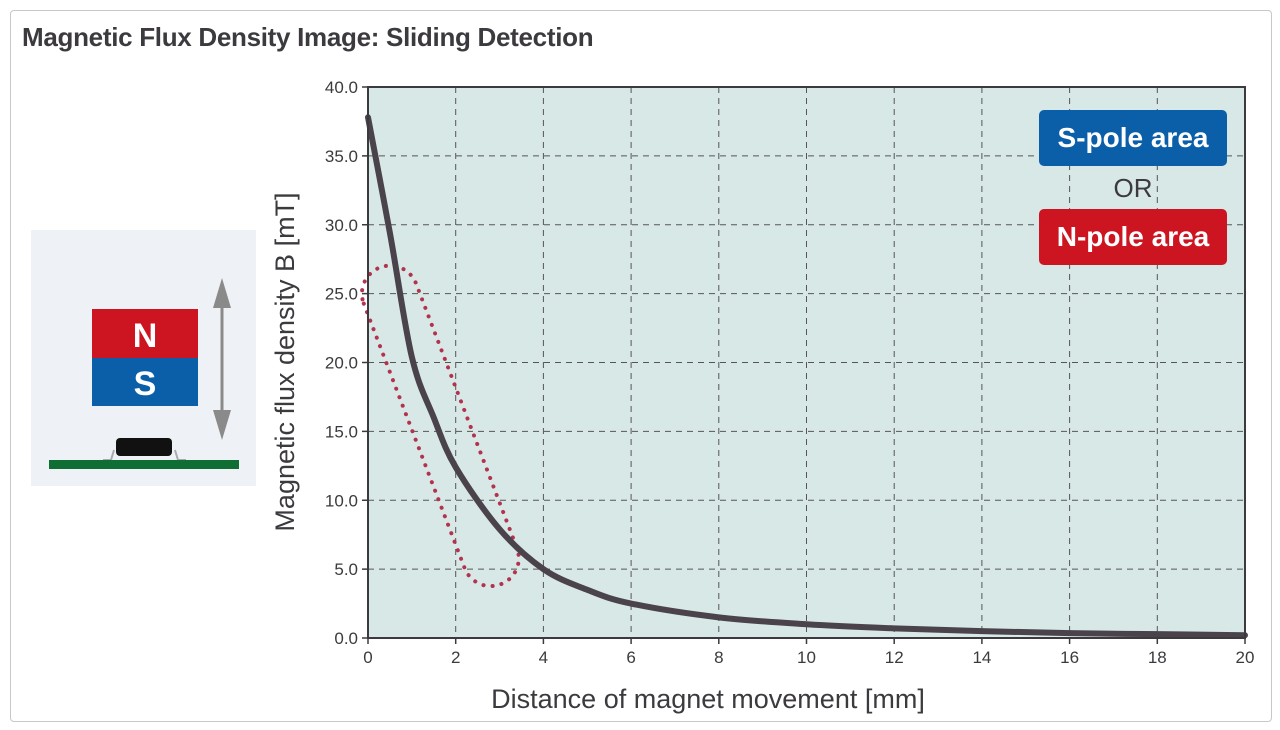 This screenshot has height=730, width=1280. What do you see at coordinates (1157, 657) in the screenshot?
I see `x-tick-label: 18` at bounding box center [1157, 657].